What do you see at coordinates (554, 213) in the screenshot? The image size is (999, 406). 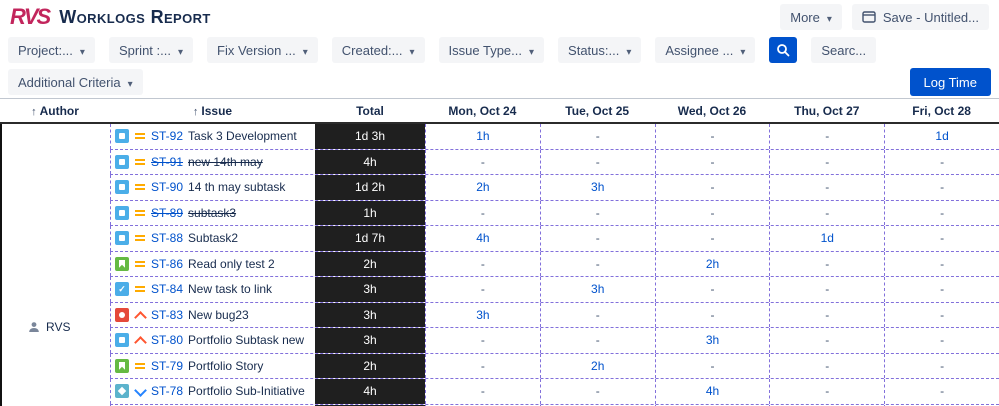 I see `table-row: ST-89 subtask3 1h - - - - -` at bounding box center [554, 213].